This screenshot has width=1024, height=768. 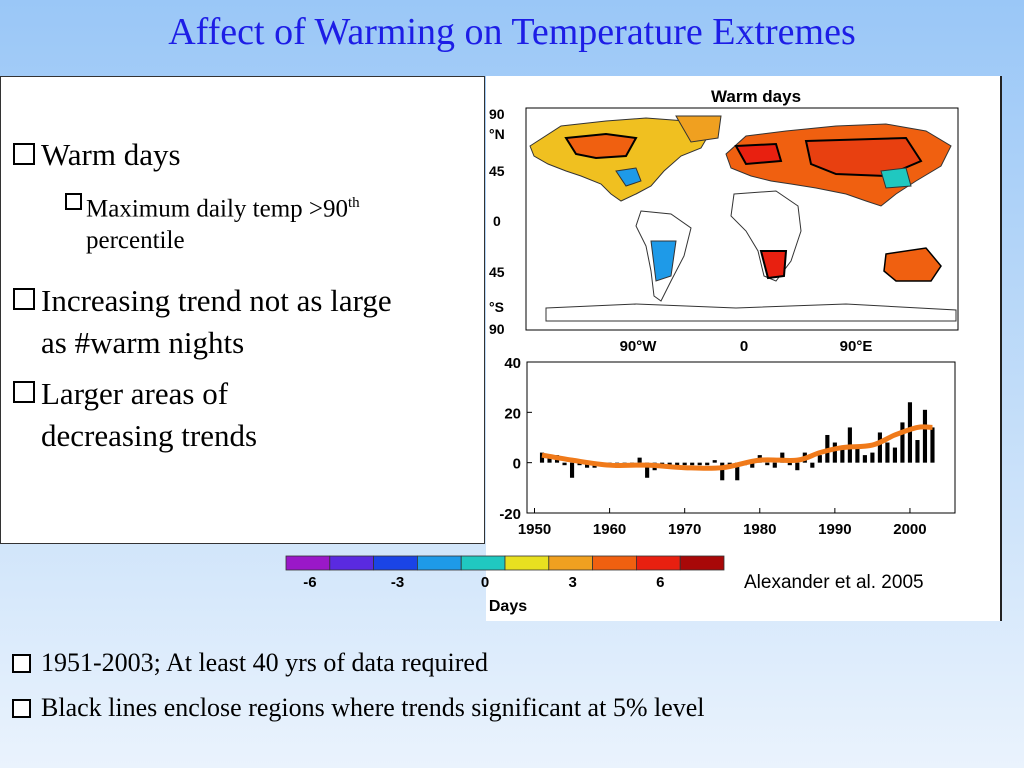 What do you see at coordinates (759, 529) in the screenshot?
I see `x-tick-label: 1980` at bounding box center [759, 529].